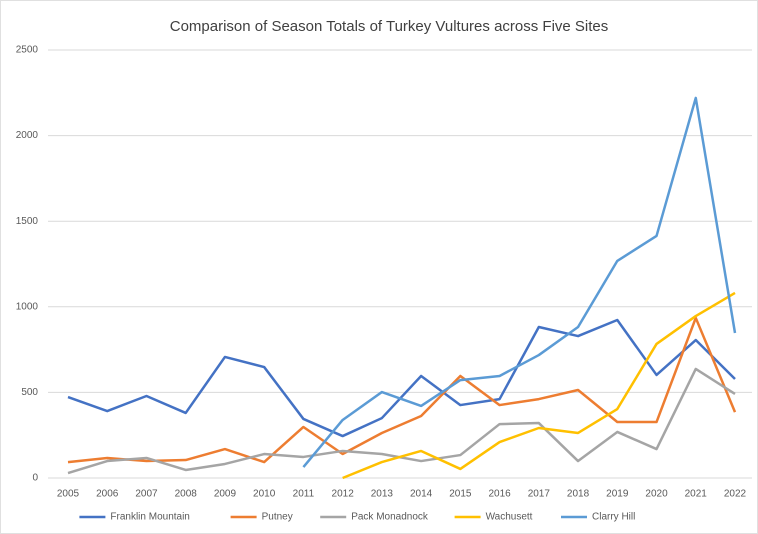 This screenshot has width=758, height=534. What do you see at coordinates (382, 494) in the screenshot?
I see `x-tick-label: 2013` at bounding box center [382, 494].